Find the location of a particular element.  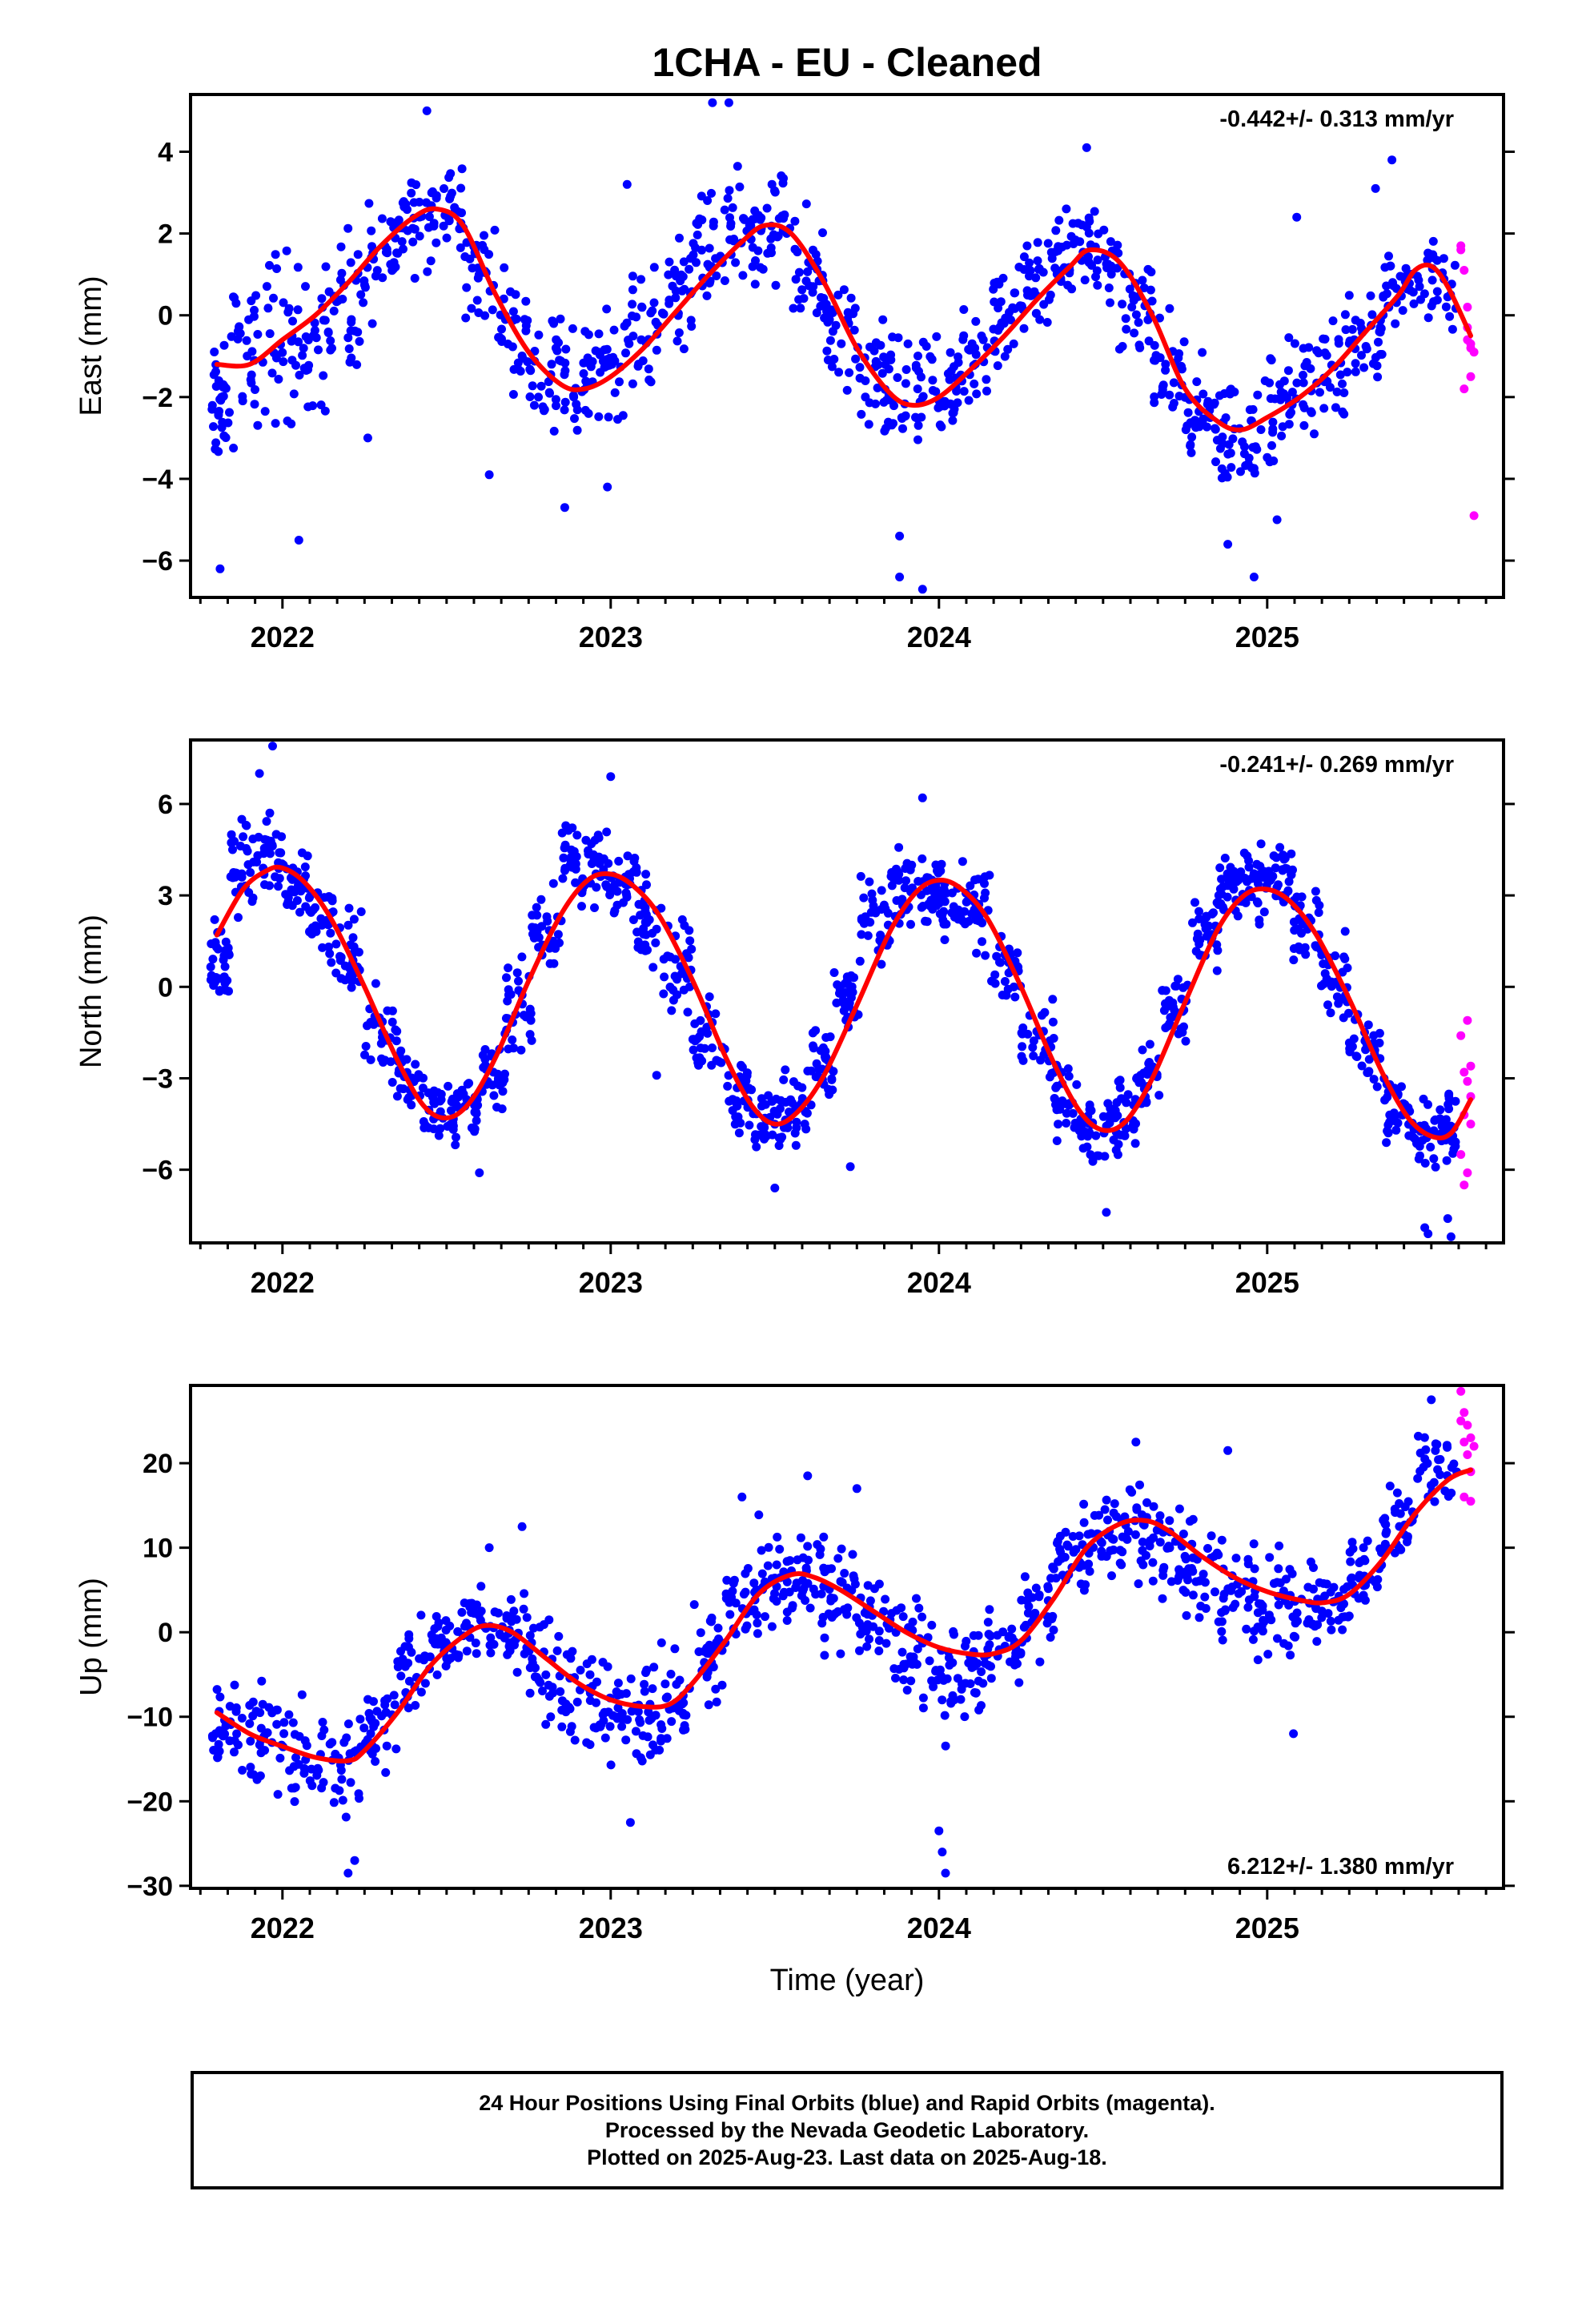

north-rapid-point is located at coordinates (1464, 1185).